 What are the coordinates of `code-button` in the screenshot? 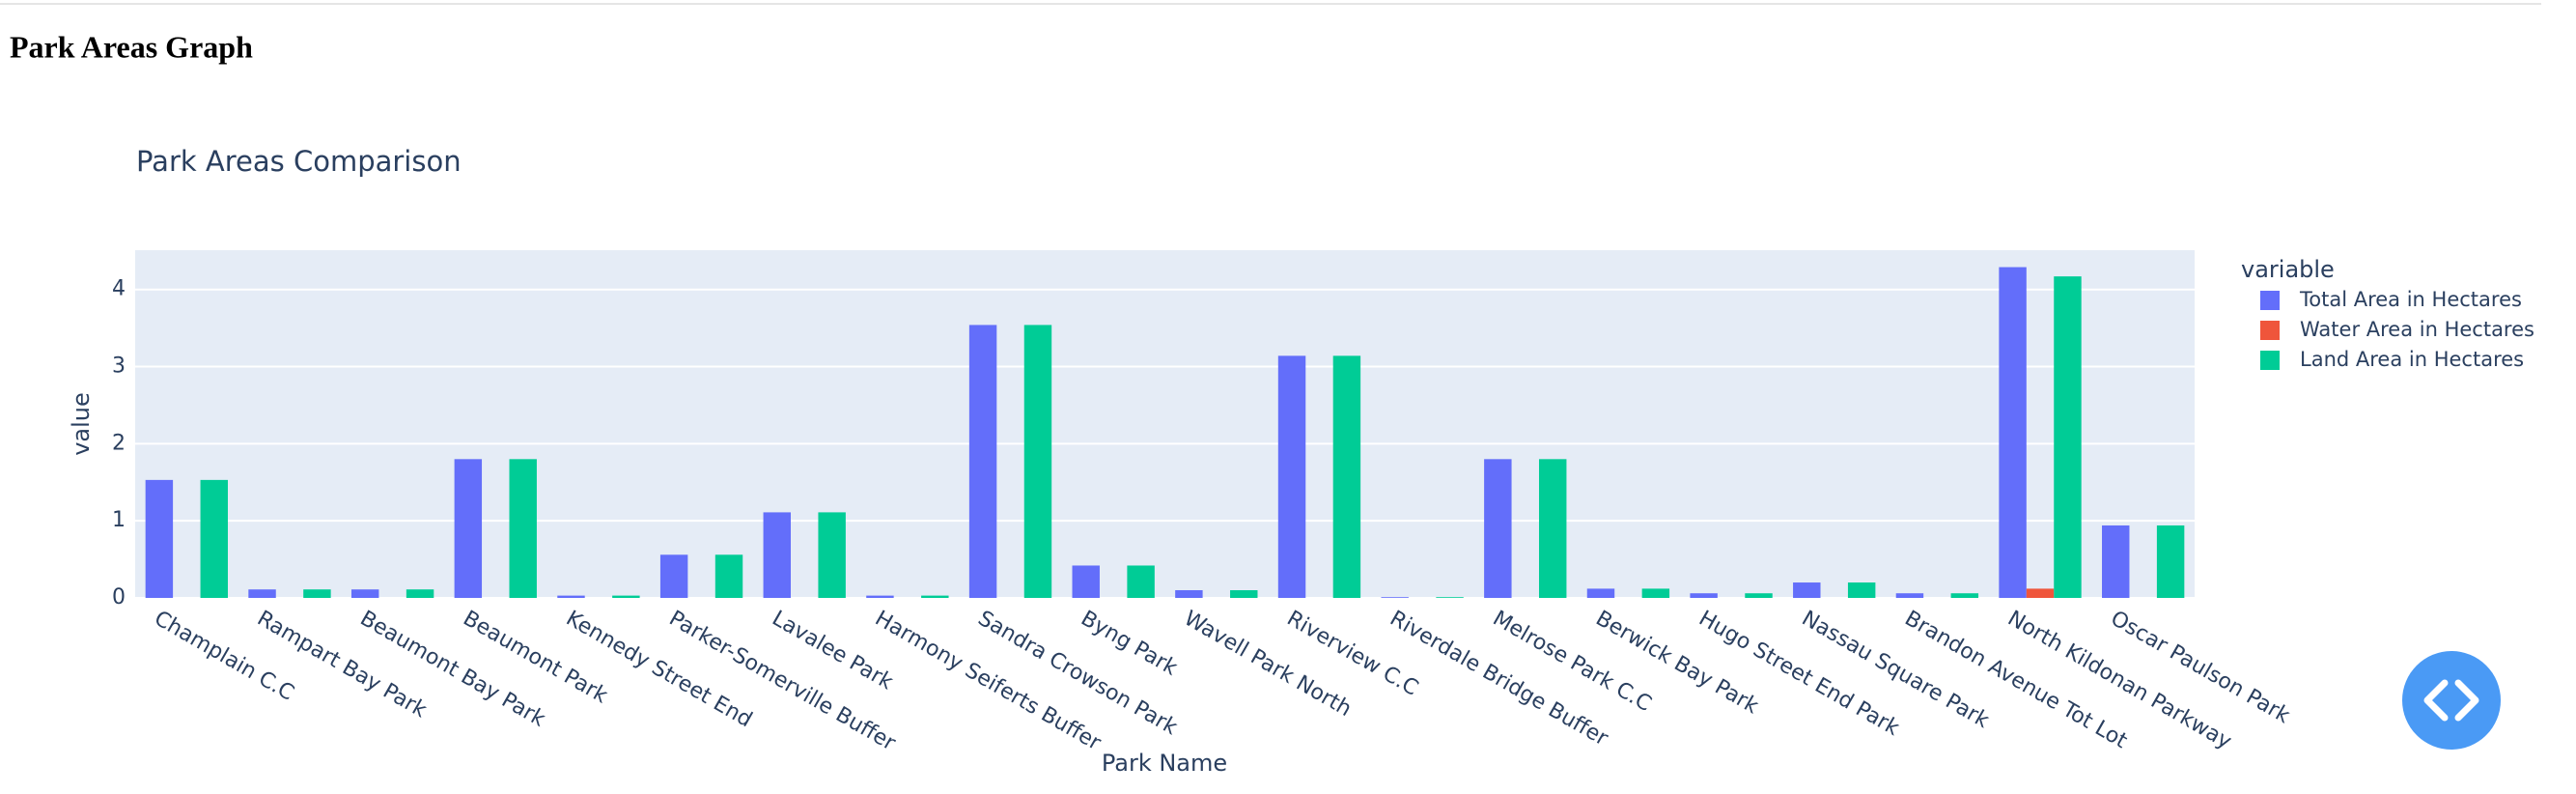 It's located at (2452, 700).